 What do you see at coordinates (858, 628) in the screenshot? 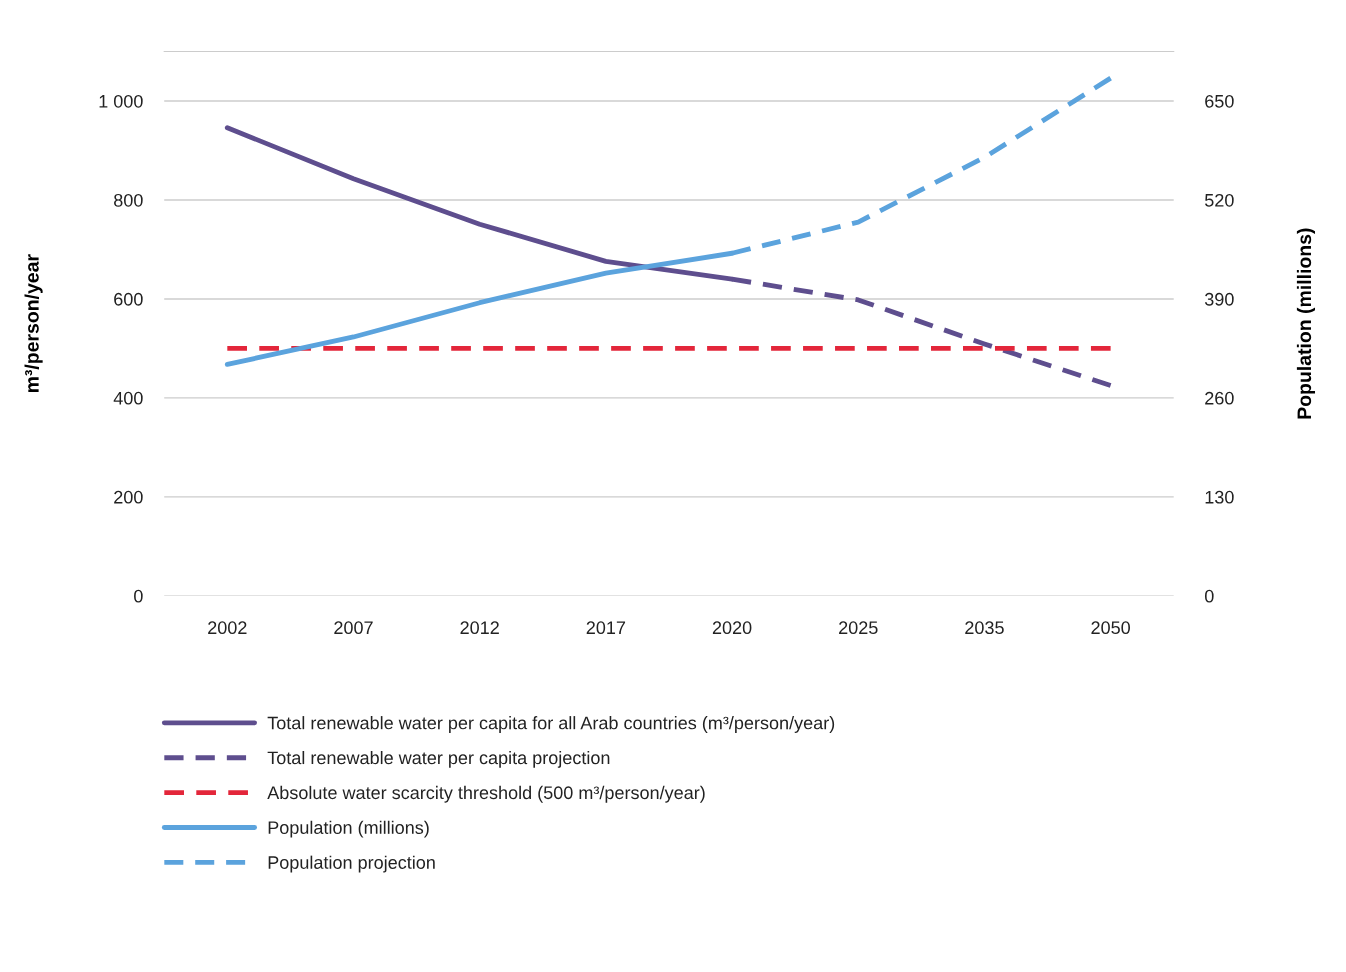
I see `x-tick-label: 2025` at bounding box center [858, 628].